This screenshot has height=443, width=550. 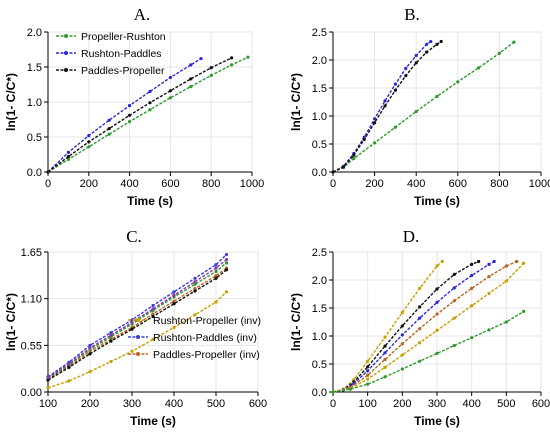 What do you see at coordinates (134, 236) in the screenshot?
I see `panel-letter: C.` at bounding box center [134, 236].